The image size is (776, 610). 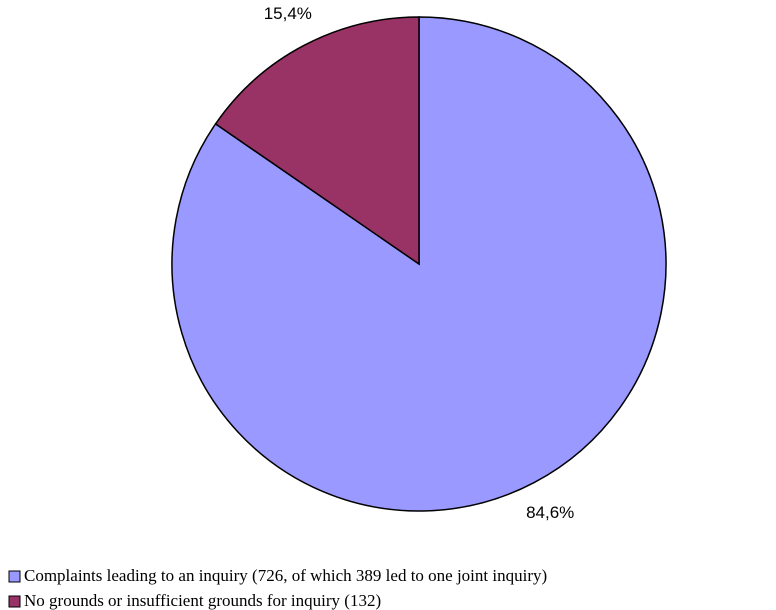 I want to click on data-label: 15,4%, so click(x=288, y=13).